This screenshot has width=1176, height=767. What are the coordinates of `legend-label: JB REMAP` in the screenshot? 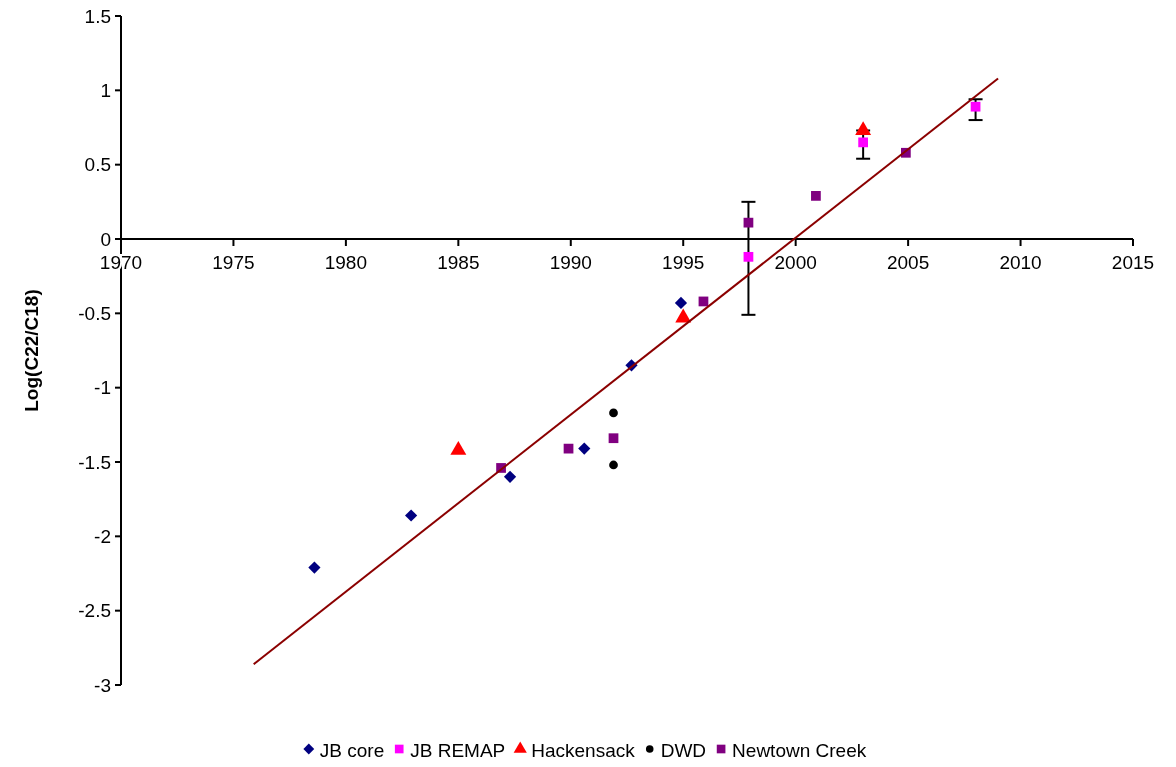 It's located at (458, 750).